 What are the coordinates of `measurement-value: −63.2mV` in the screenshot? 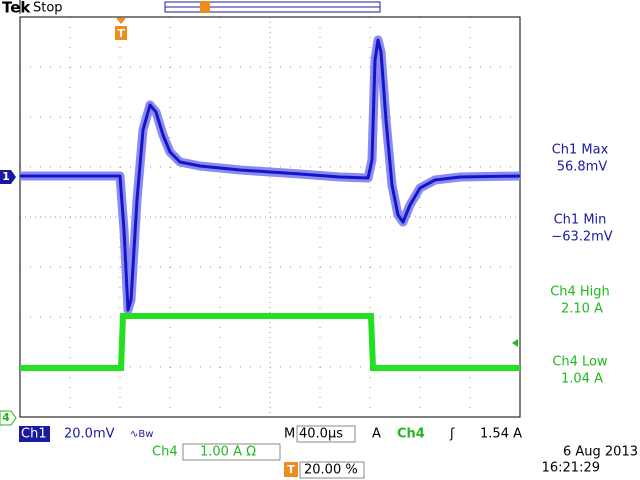 It's located at (582, 237).